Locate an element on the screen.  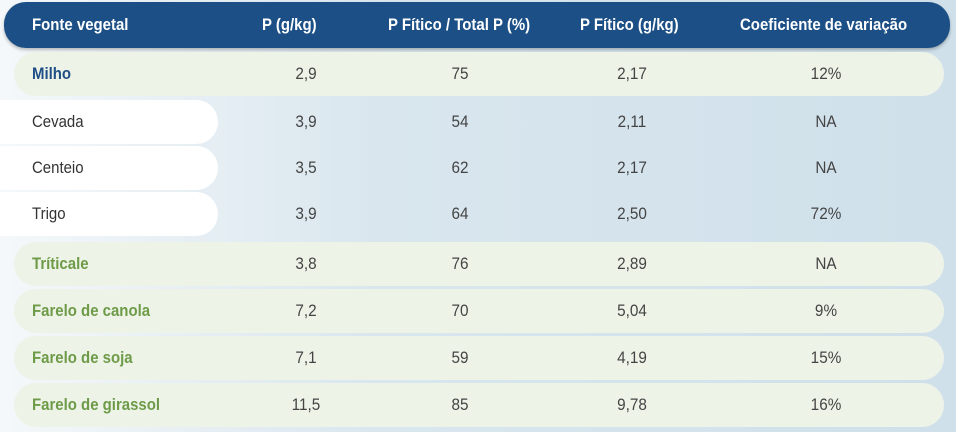
table-row: Milho 2,9 75 2,17 12% is located at coordinates (479, 74).